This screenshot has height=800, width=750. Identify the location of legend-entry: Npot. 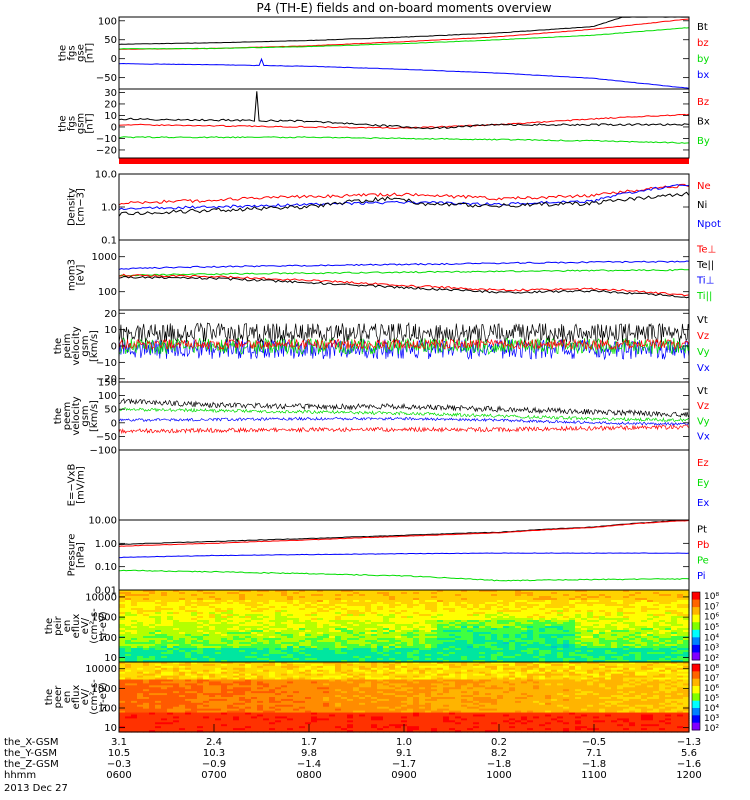
(709, 224).